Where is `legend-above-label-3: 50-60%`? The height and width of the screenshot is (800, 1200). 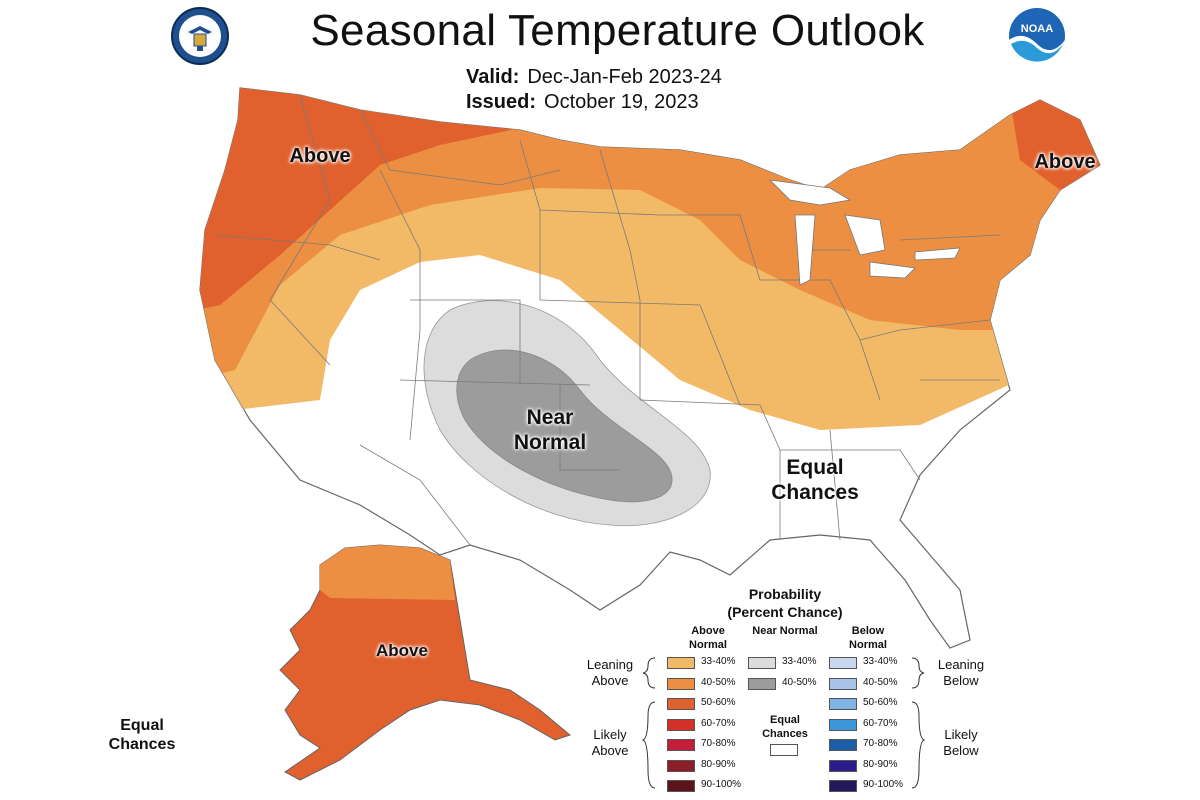 legend-above-label-3: 50-60% is located at coordinates (718, 702).